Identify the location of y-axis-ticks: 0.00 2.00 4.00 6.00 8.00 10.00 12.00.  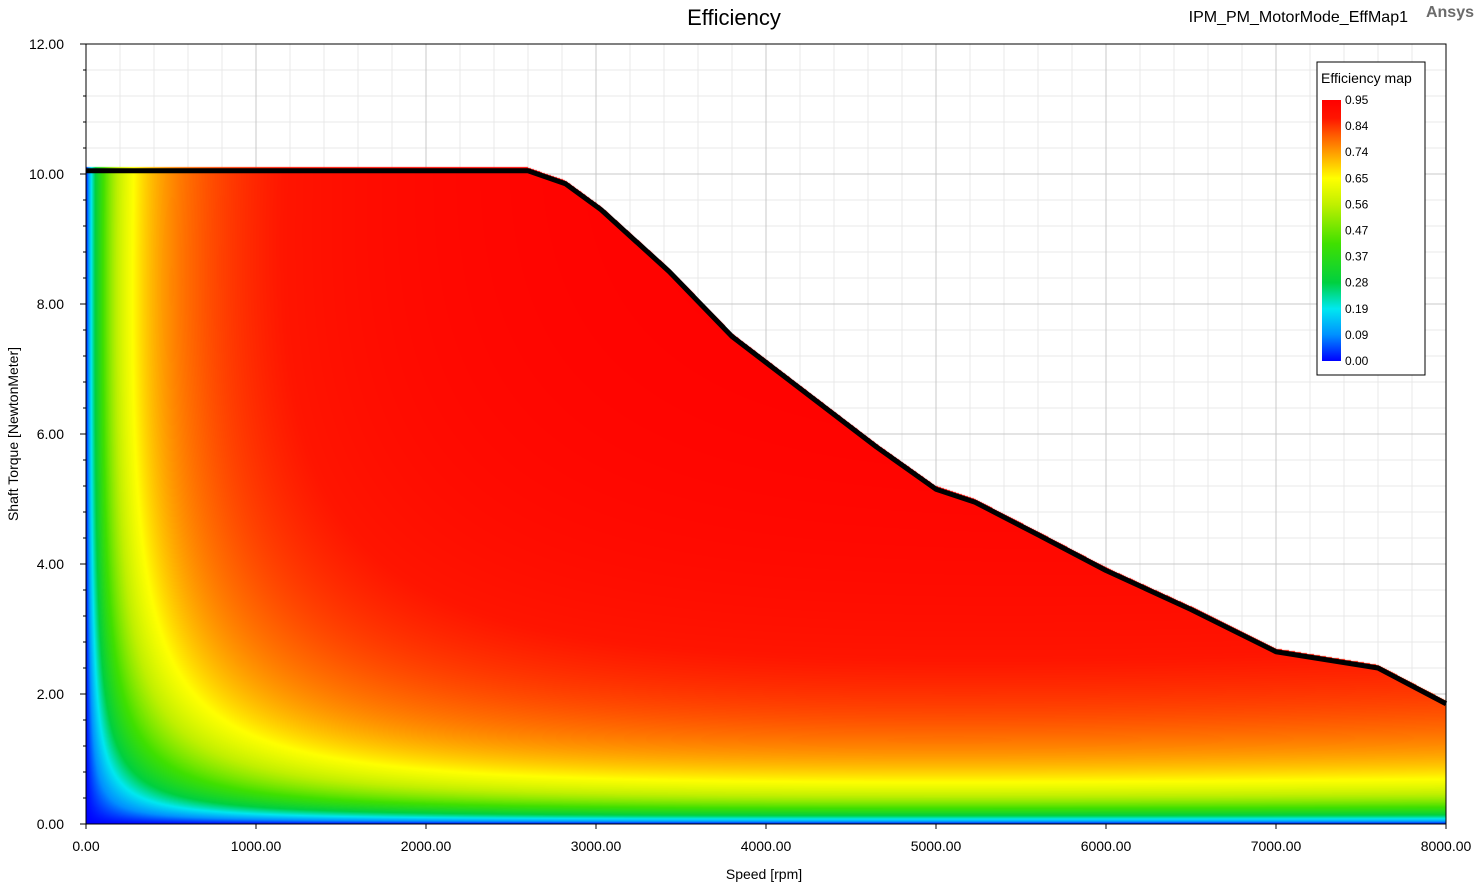
(57, 434).